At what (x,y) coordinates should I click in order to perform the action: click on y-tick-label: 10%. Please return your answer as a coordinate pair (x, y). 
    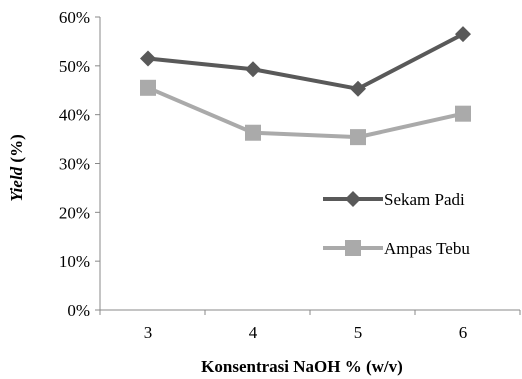
    Looking at the image, I should click on (74, 261).